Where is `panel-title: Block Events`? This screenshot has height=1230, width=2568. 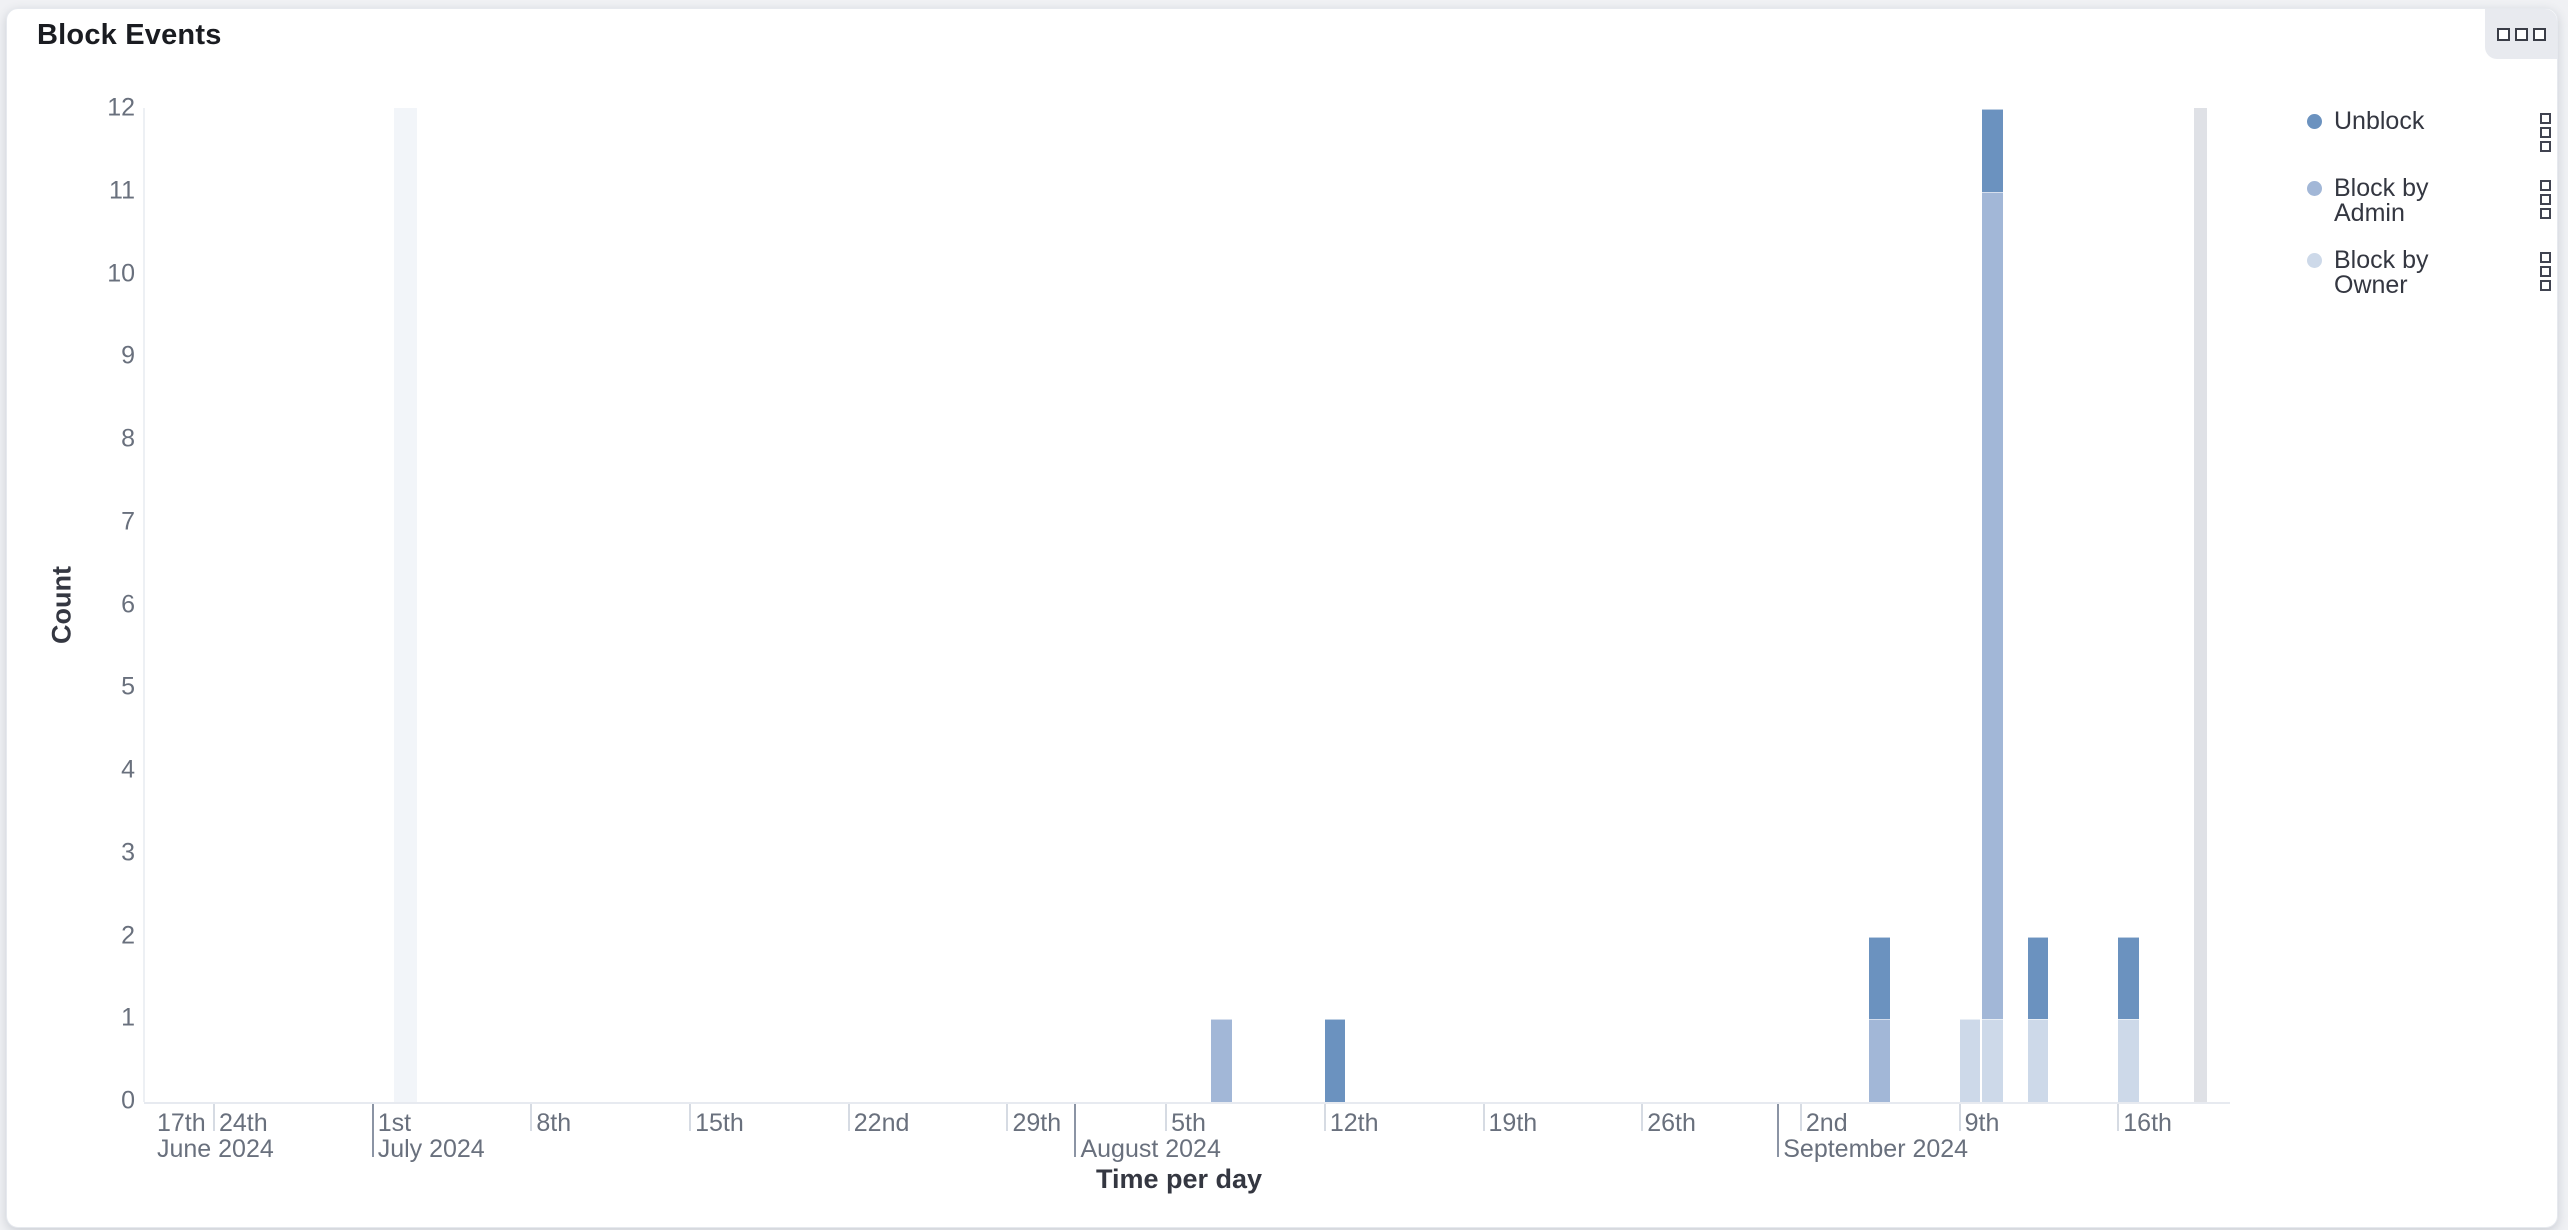
panel-title: Block Events is located at coordinates (129, 35).